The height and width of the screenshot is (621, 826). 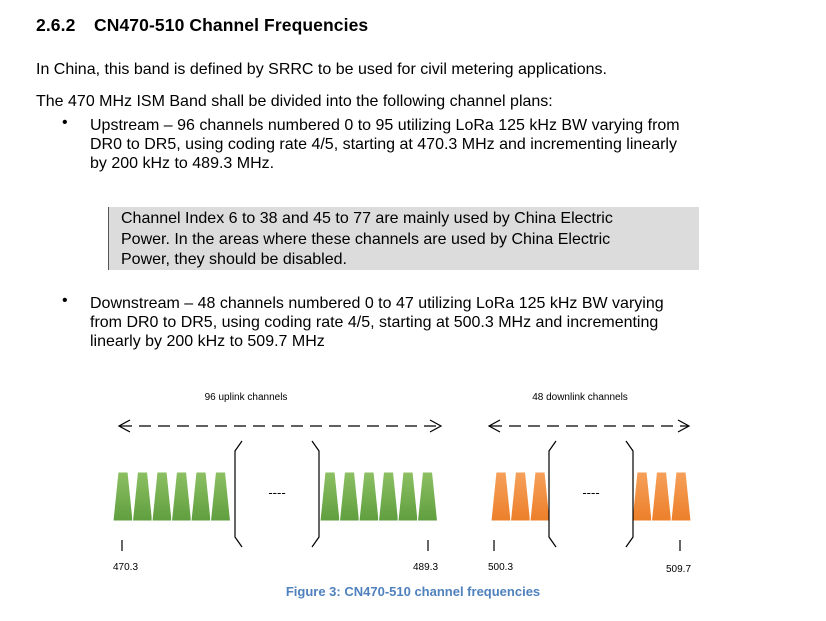 What do you see at coordinates (207, 341) in the screenshot?
I see `bullet-line: linearly by 200 kHz to 509.7 MHz` at bounding box center [207, 341].